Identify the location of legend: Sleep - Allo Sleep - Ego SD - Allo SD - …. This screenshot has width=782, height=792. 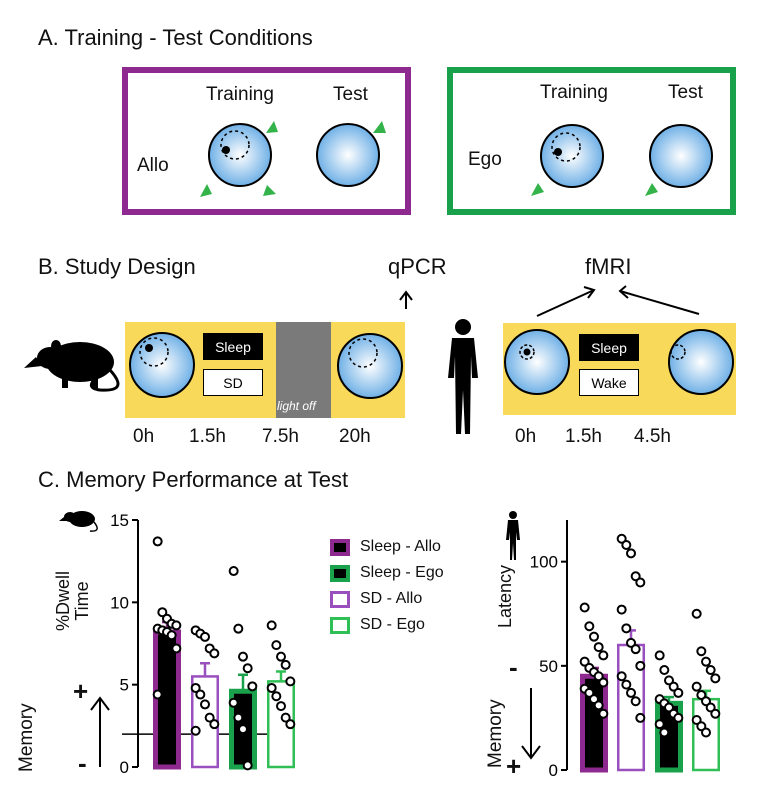
(387, 590).